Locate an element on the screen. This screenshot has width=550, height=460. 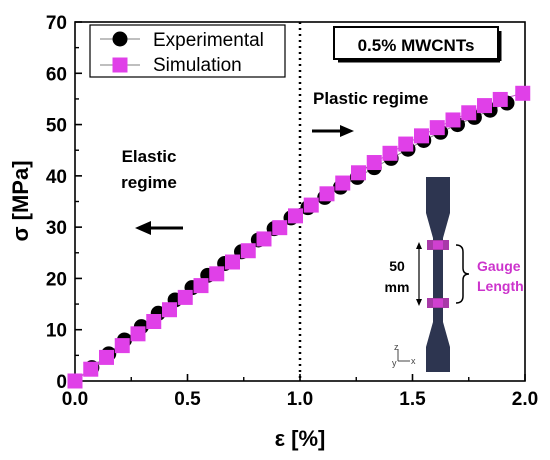
triad-y-label: y is located at coordinates (394, 363).